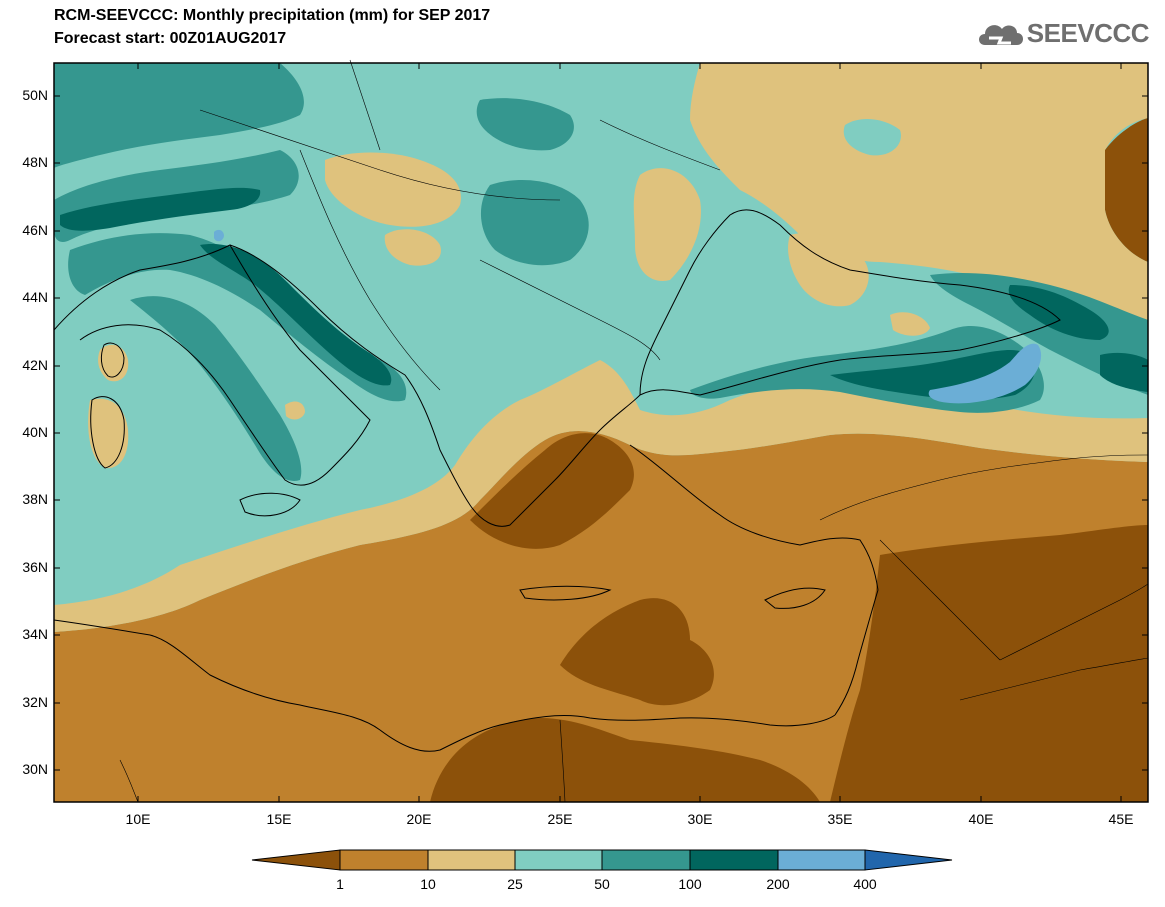  Describe the element at coordinates (444, 685) in the screenshot. I see `coast-africa` at that location.